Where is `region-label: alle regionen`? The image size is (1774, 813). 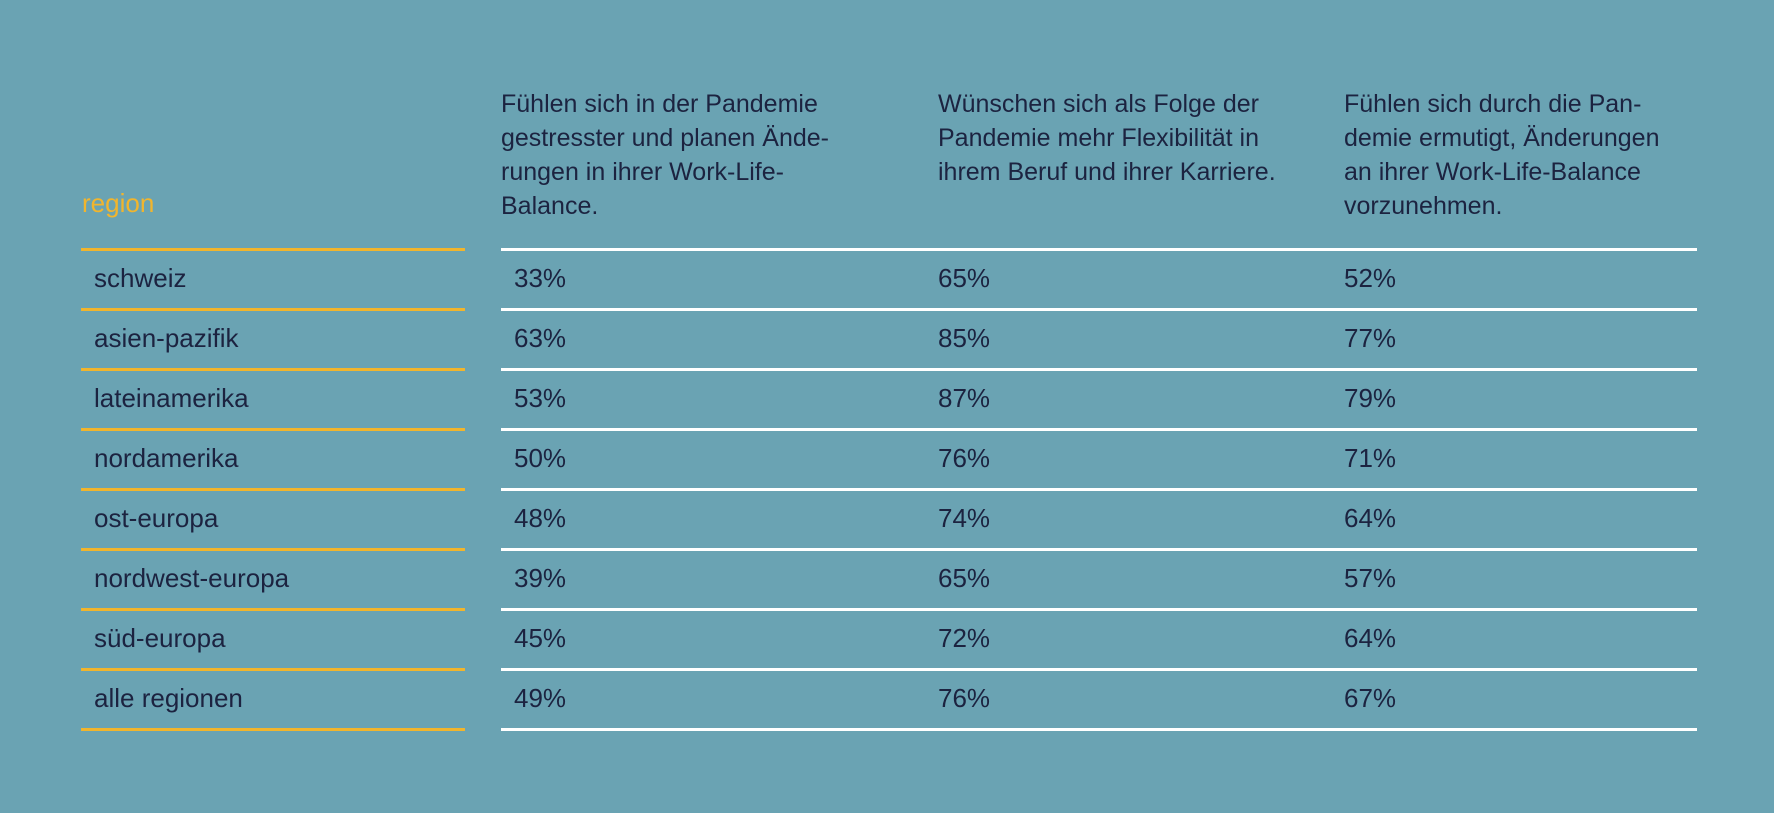
region-label: alle regionen is located at coordinates (168, 698).